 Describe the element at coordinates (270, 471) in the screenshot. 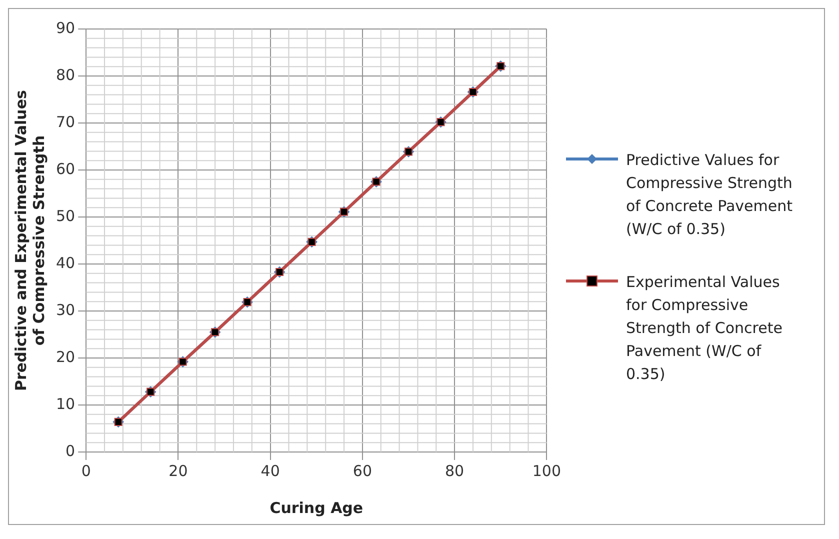

I see `x-tick-label: 40` at that location.